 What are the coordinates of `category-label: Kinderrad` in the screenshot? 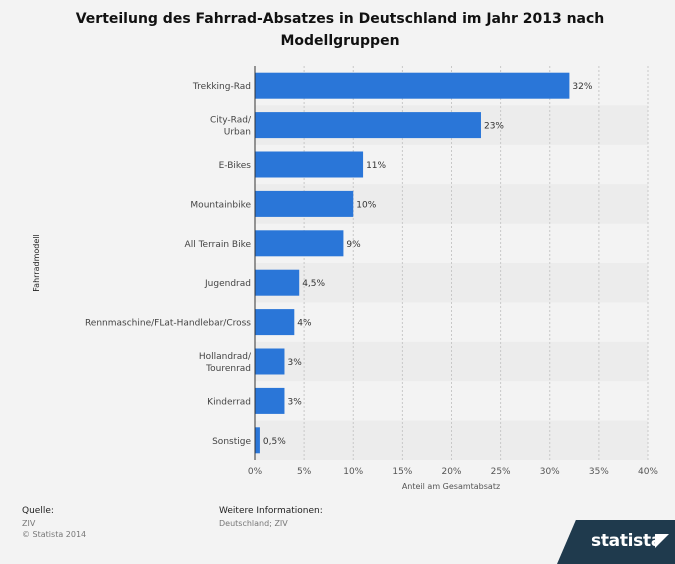 It's located at (229, 402).